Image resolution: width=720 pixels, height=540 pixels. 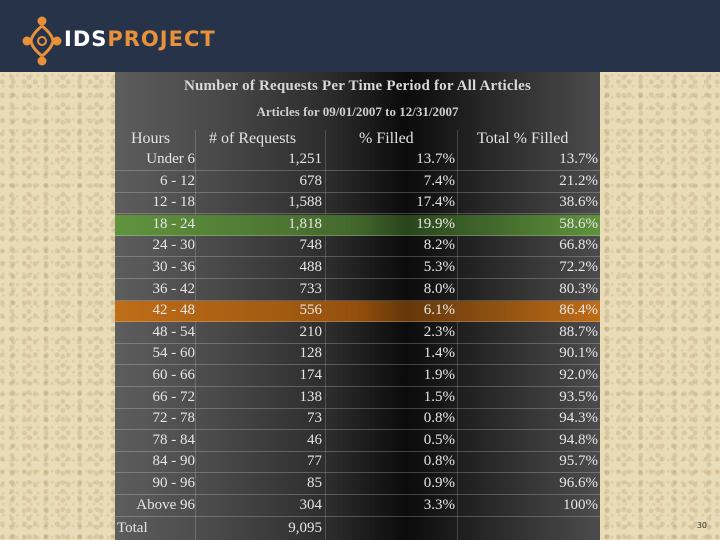 I want to click on cell-hours: 12 - 18, so click(x=174, y=202).